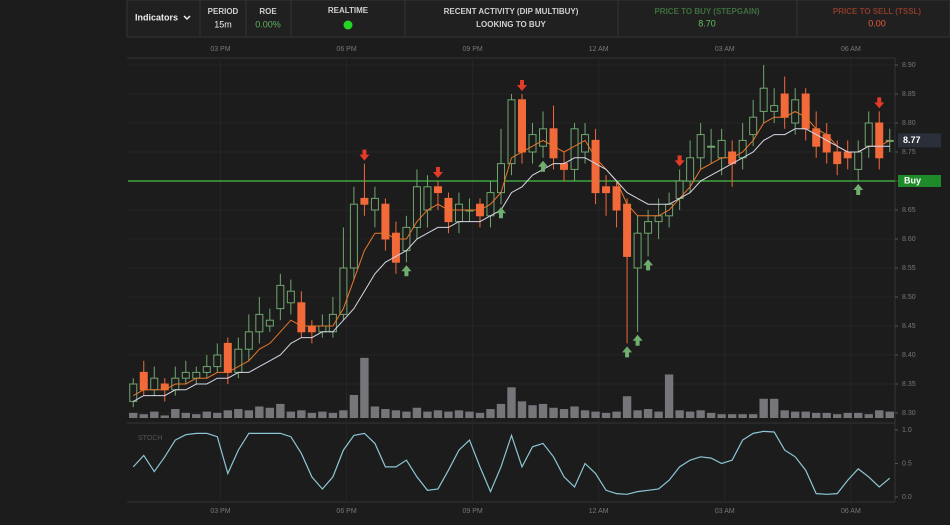  Describe the element at coordinates (909, 326) in the screenshot. I see `y-tick-label: 8.45` at that location.